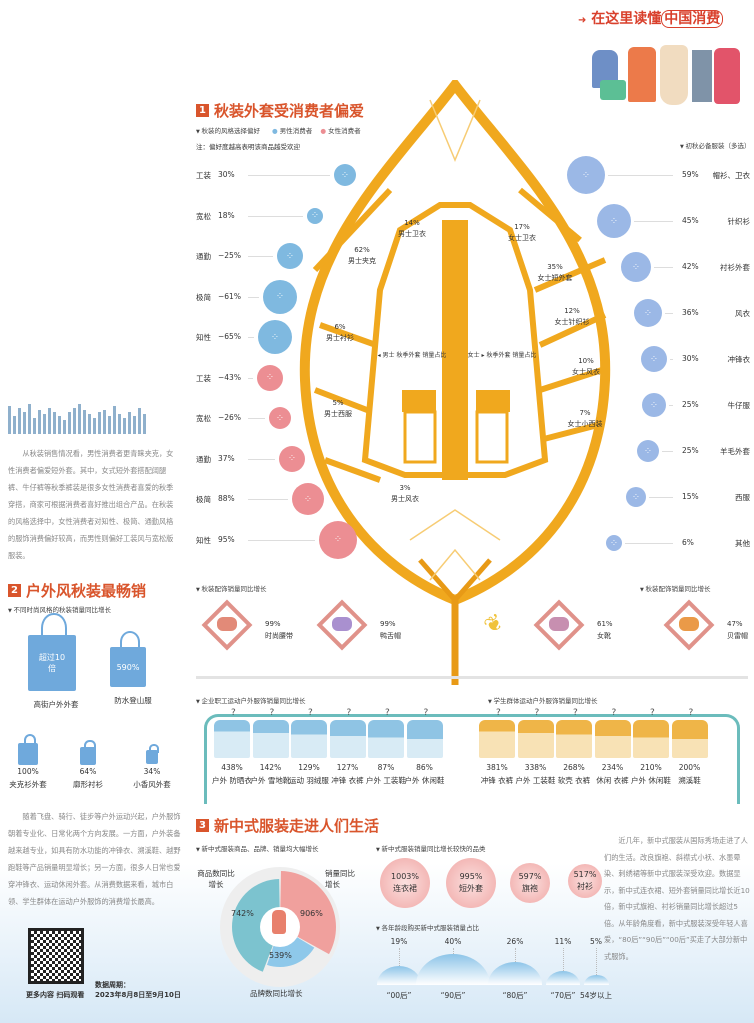 This screenshot has height=1023, width=754. Describe the element at coordinates (133, 700) in the screenshot. I see `bag-name: 防水登山服` at that location.